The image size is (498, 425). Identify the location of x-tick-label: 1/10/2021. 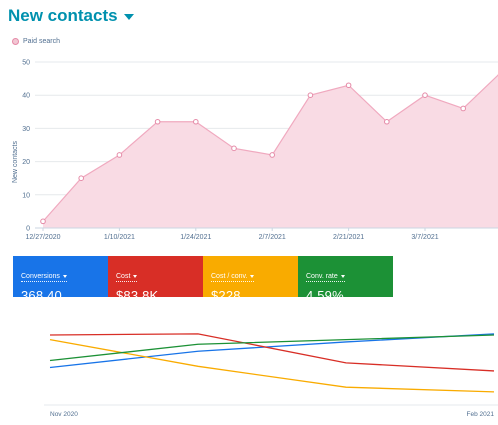
(119, 237).